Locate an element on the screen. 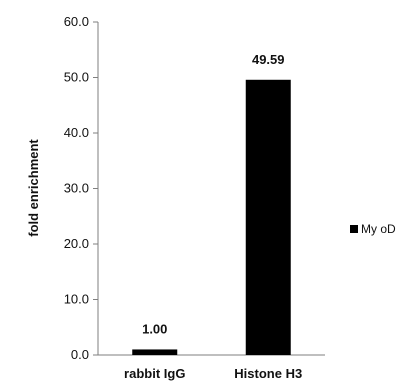  y-tick-label: 10.0 is located at coordinates (76, 299).